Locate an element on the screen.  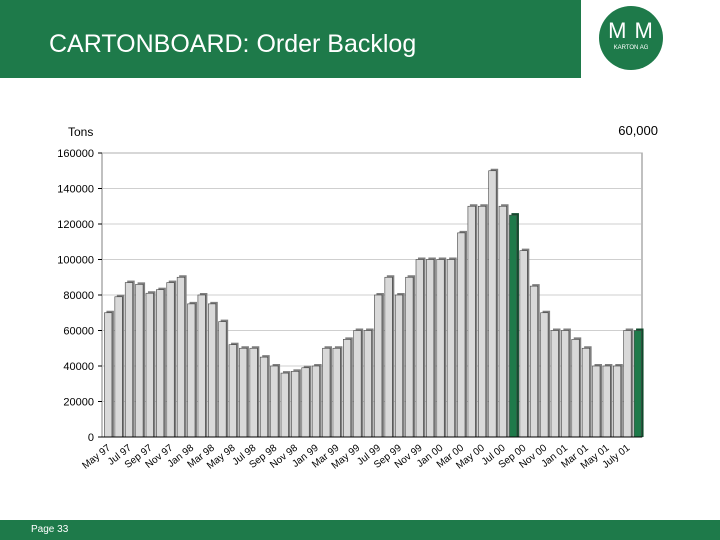
slide-header: CARTONBOARD: Order Backlog M M KARTON AG is located at coordinates (360, 39).